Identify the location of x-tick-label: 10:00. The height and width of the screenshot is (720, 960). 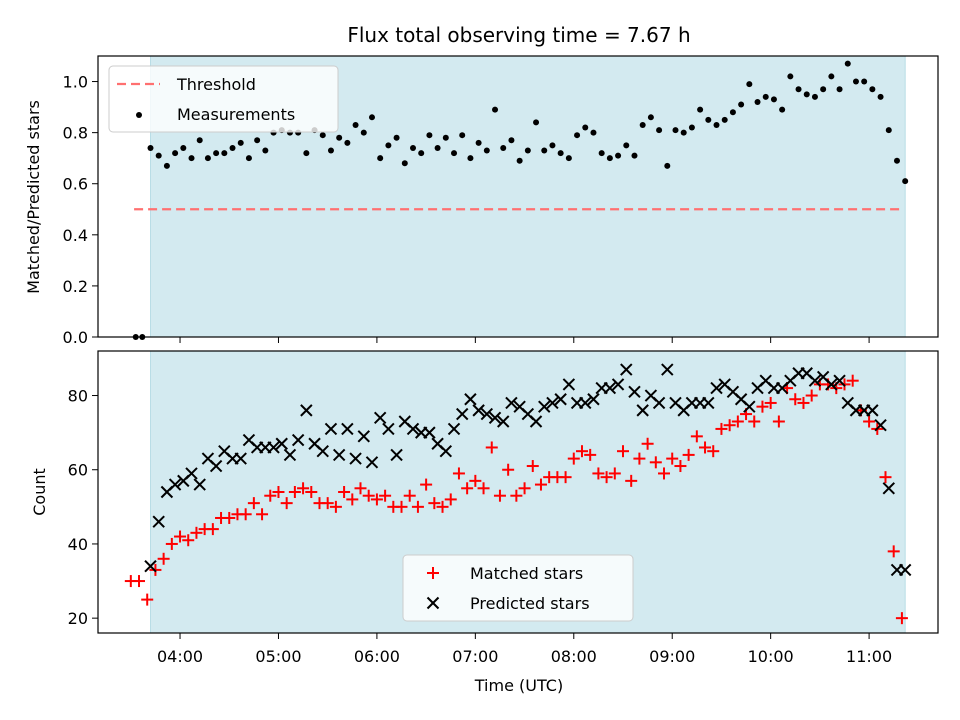
(771, 656).